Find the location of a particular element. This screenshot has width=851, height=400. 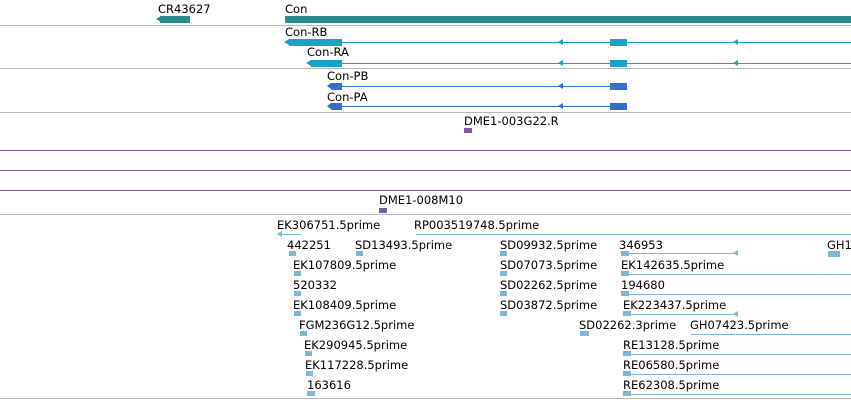

est-label: 442251 is located at coordinates (309, 245).